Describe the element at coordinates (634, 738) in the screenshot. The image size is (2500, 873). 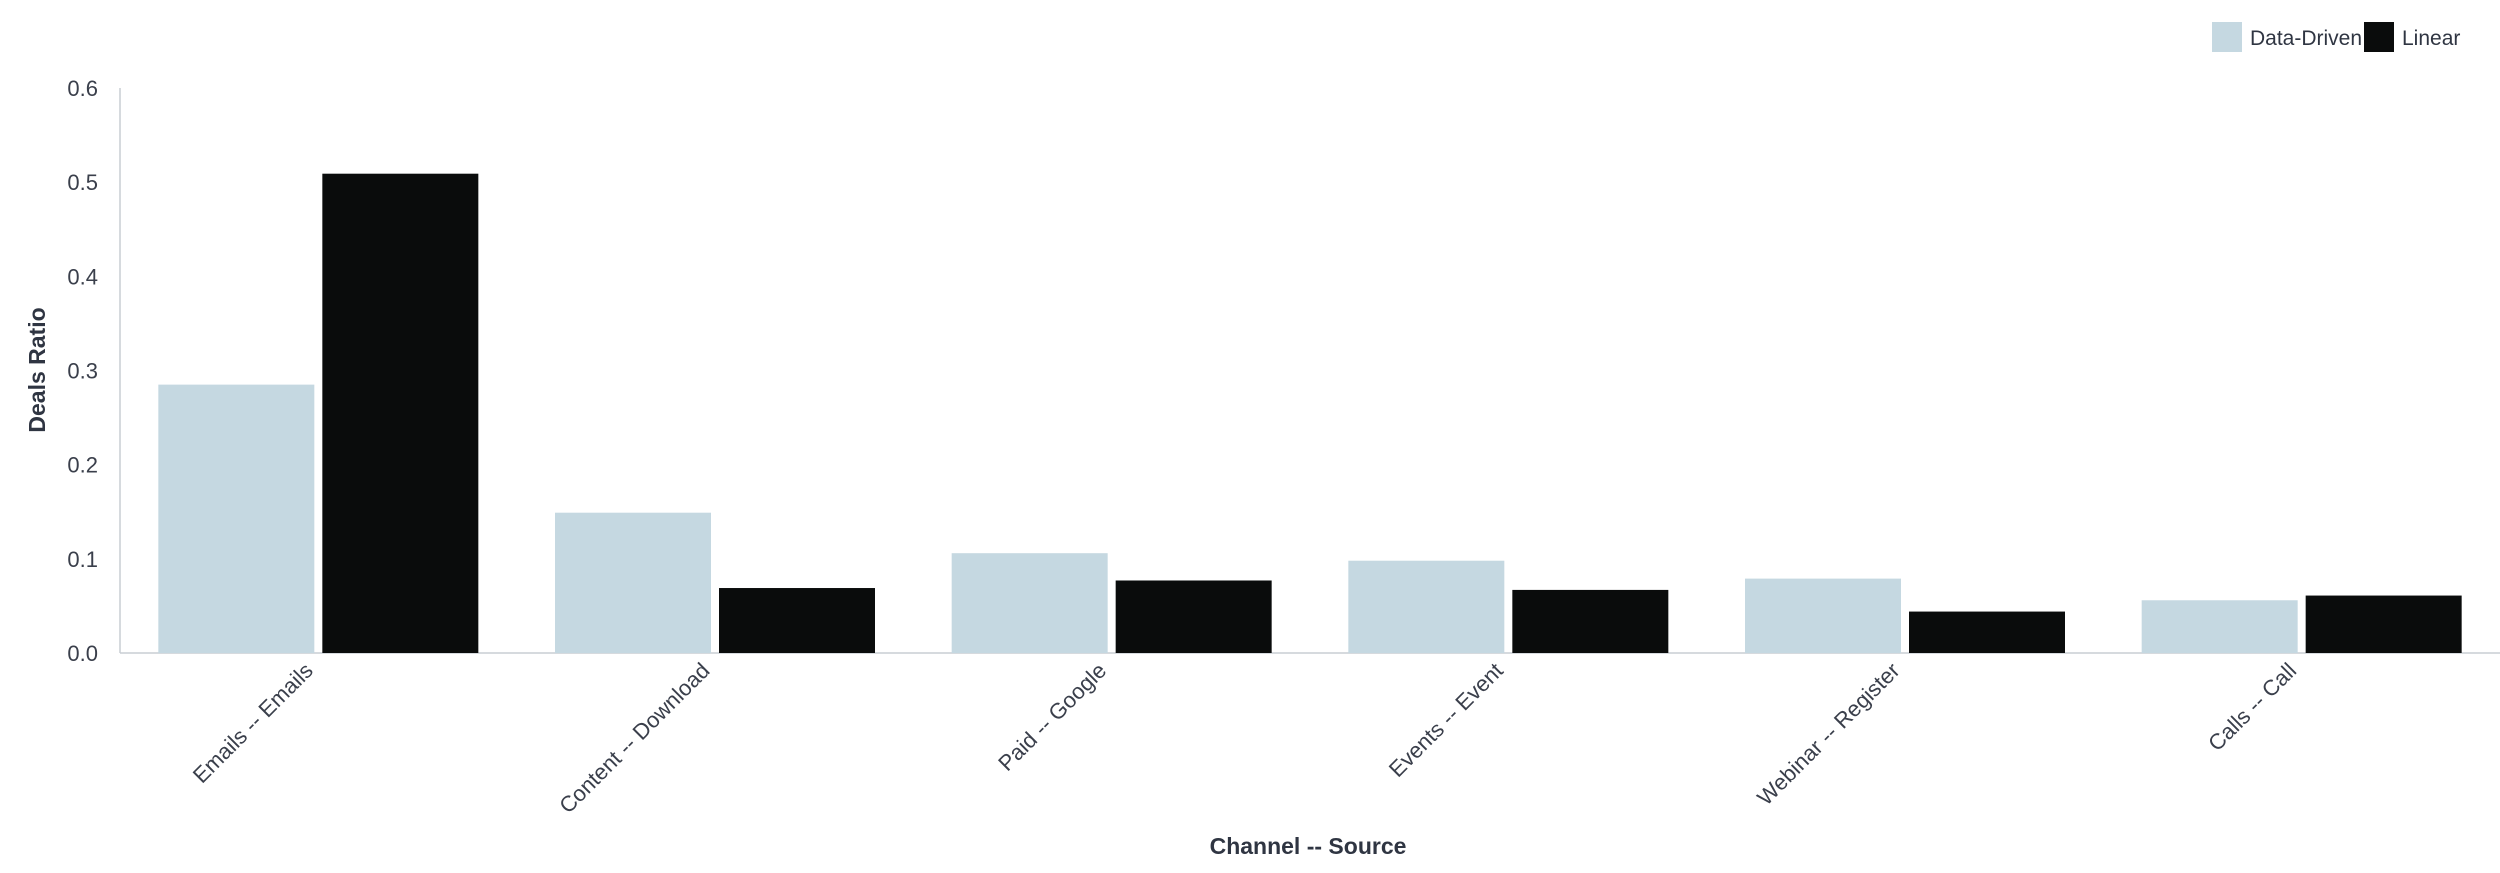
I see `x-tick-label: Content -- Download` at that location.